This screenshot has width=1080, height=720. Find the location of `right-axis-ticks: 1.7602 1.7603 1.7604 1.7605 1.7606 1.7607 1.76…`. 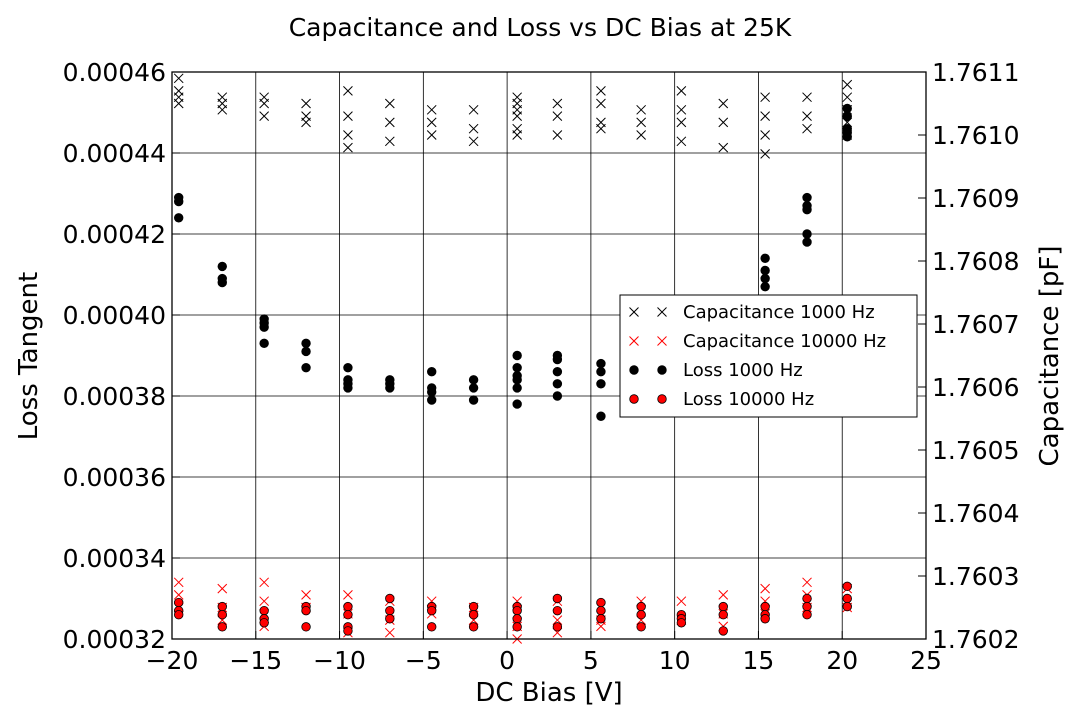

right-axis-ticks: 1.7602 1.7603 1.7604 1.7605 1.7606 1.7607 1.76… is located at coordinates (968, 356).